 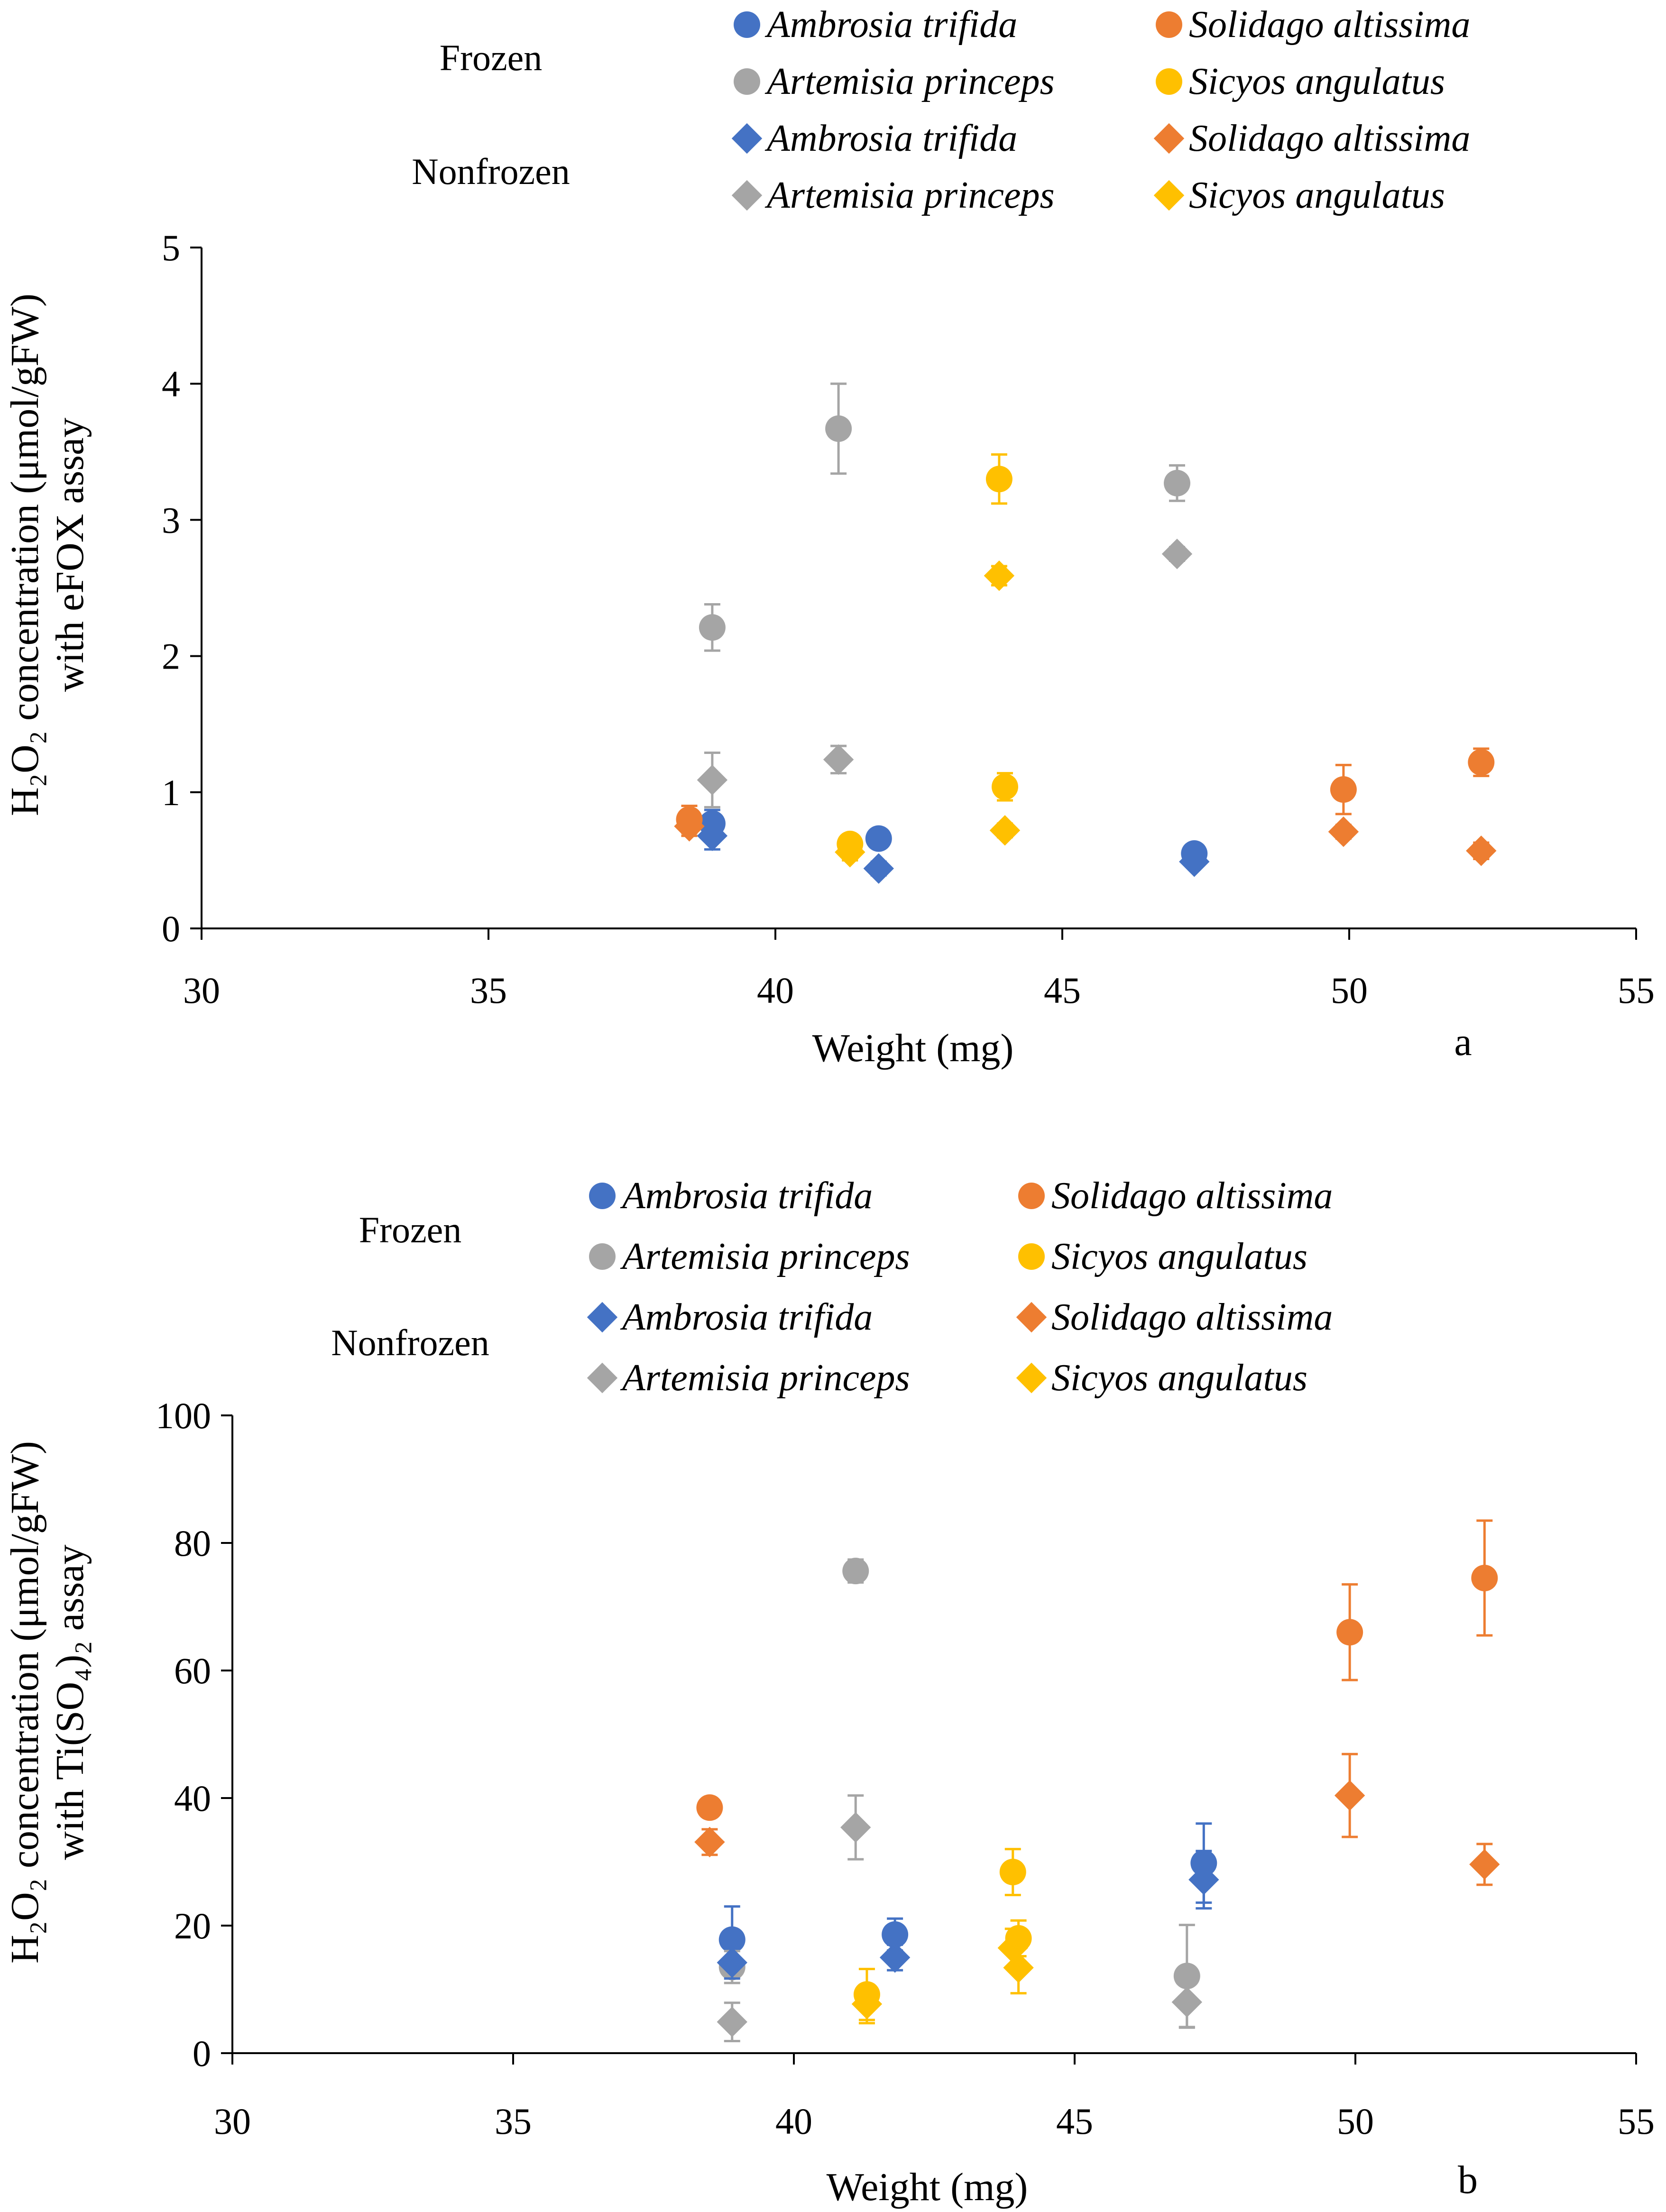 What do you see at coordinates (192, 1798) in the screenshot?
I see `y-tick-label: 40` at bounding box center [192, 1798].